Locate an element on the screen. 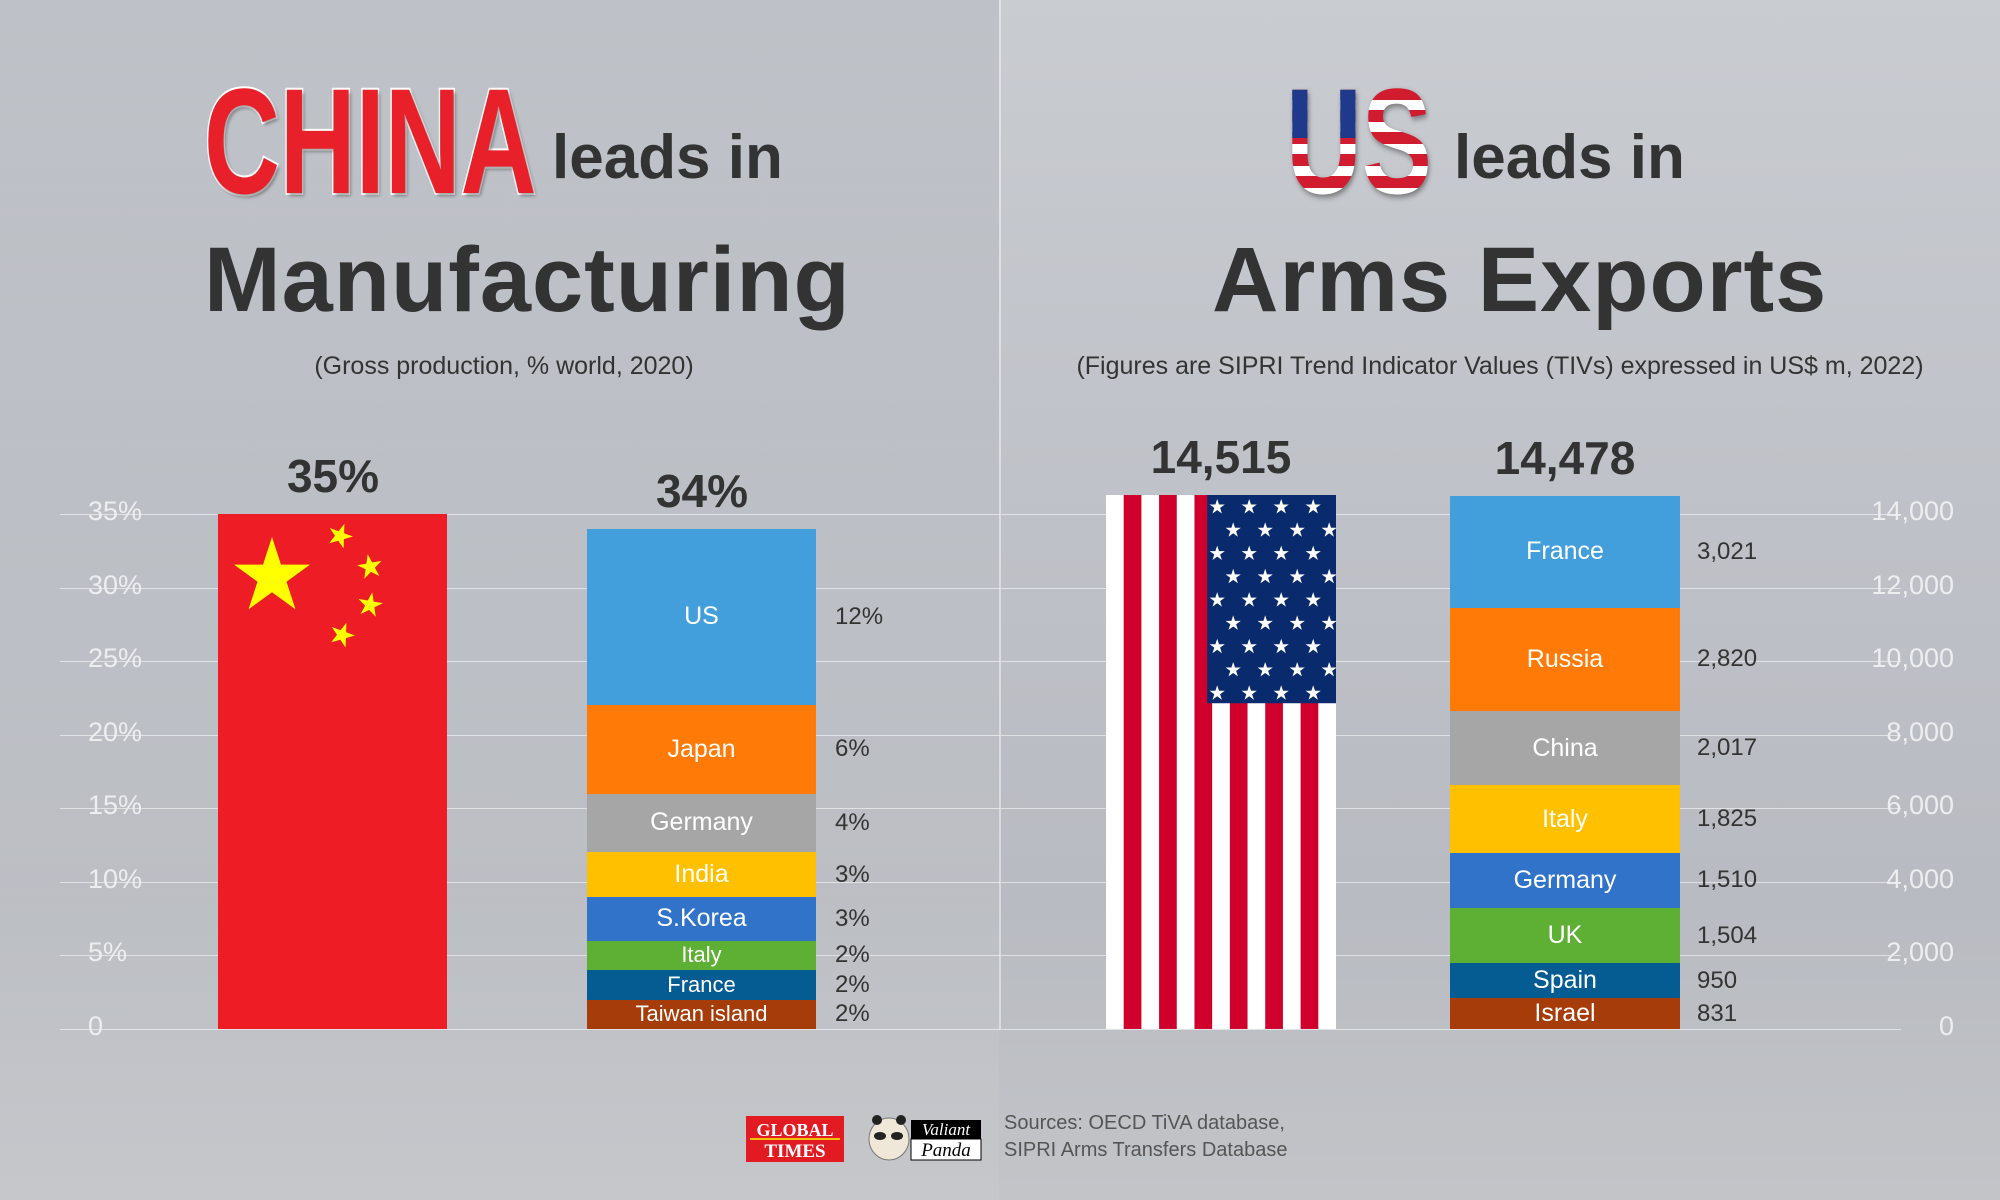 Image resolution: width=2000 pixels, height=1200 pixels. sources-line-2: SIPRI Arms Transfers Database is located at coordinates (1146, 1150).